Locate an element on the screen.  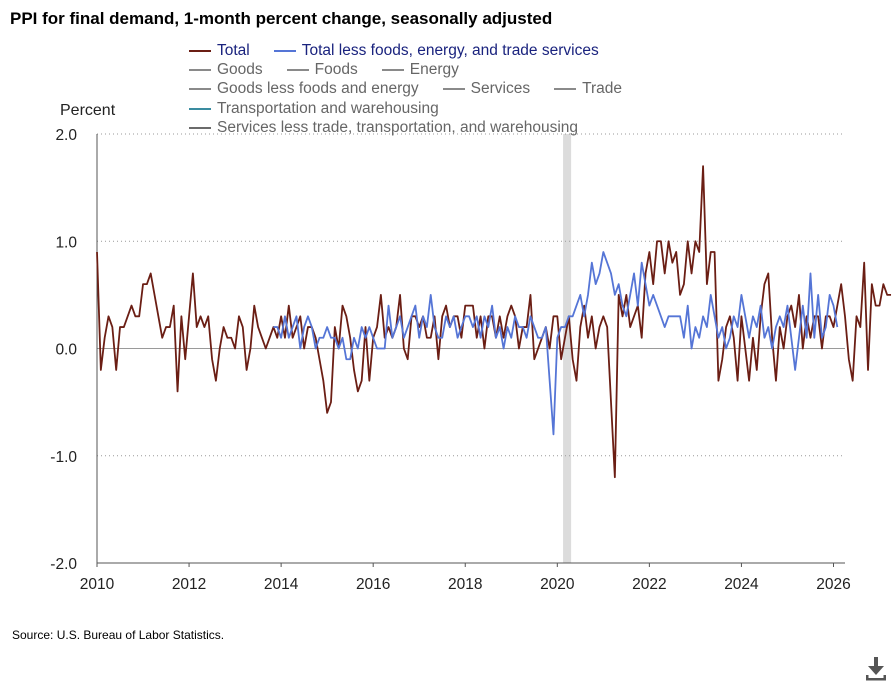
legend-label: Goods is located at coordinates (240, 69).